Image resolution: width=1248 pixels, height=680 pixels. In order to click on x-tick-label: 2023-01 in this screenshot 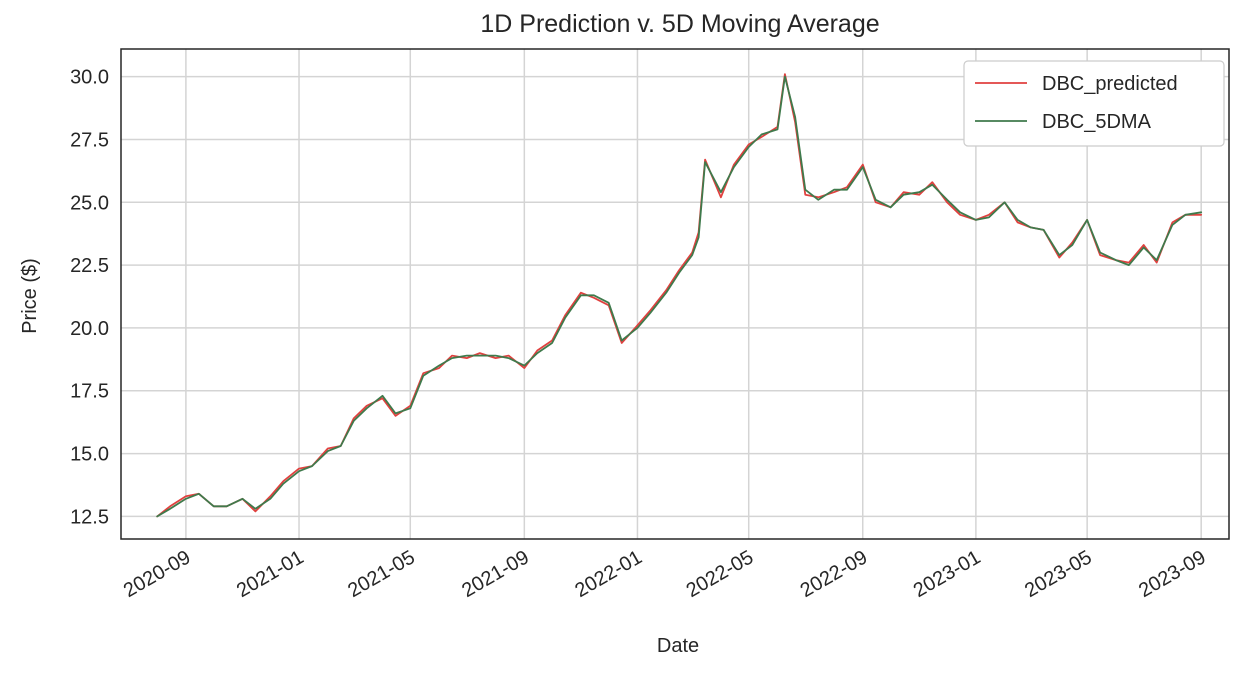, I will do `click(947, 574)`.